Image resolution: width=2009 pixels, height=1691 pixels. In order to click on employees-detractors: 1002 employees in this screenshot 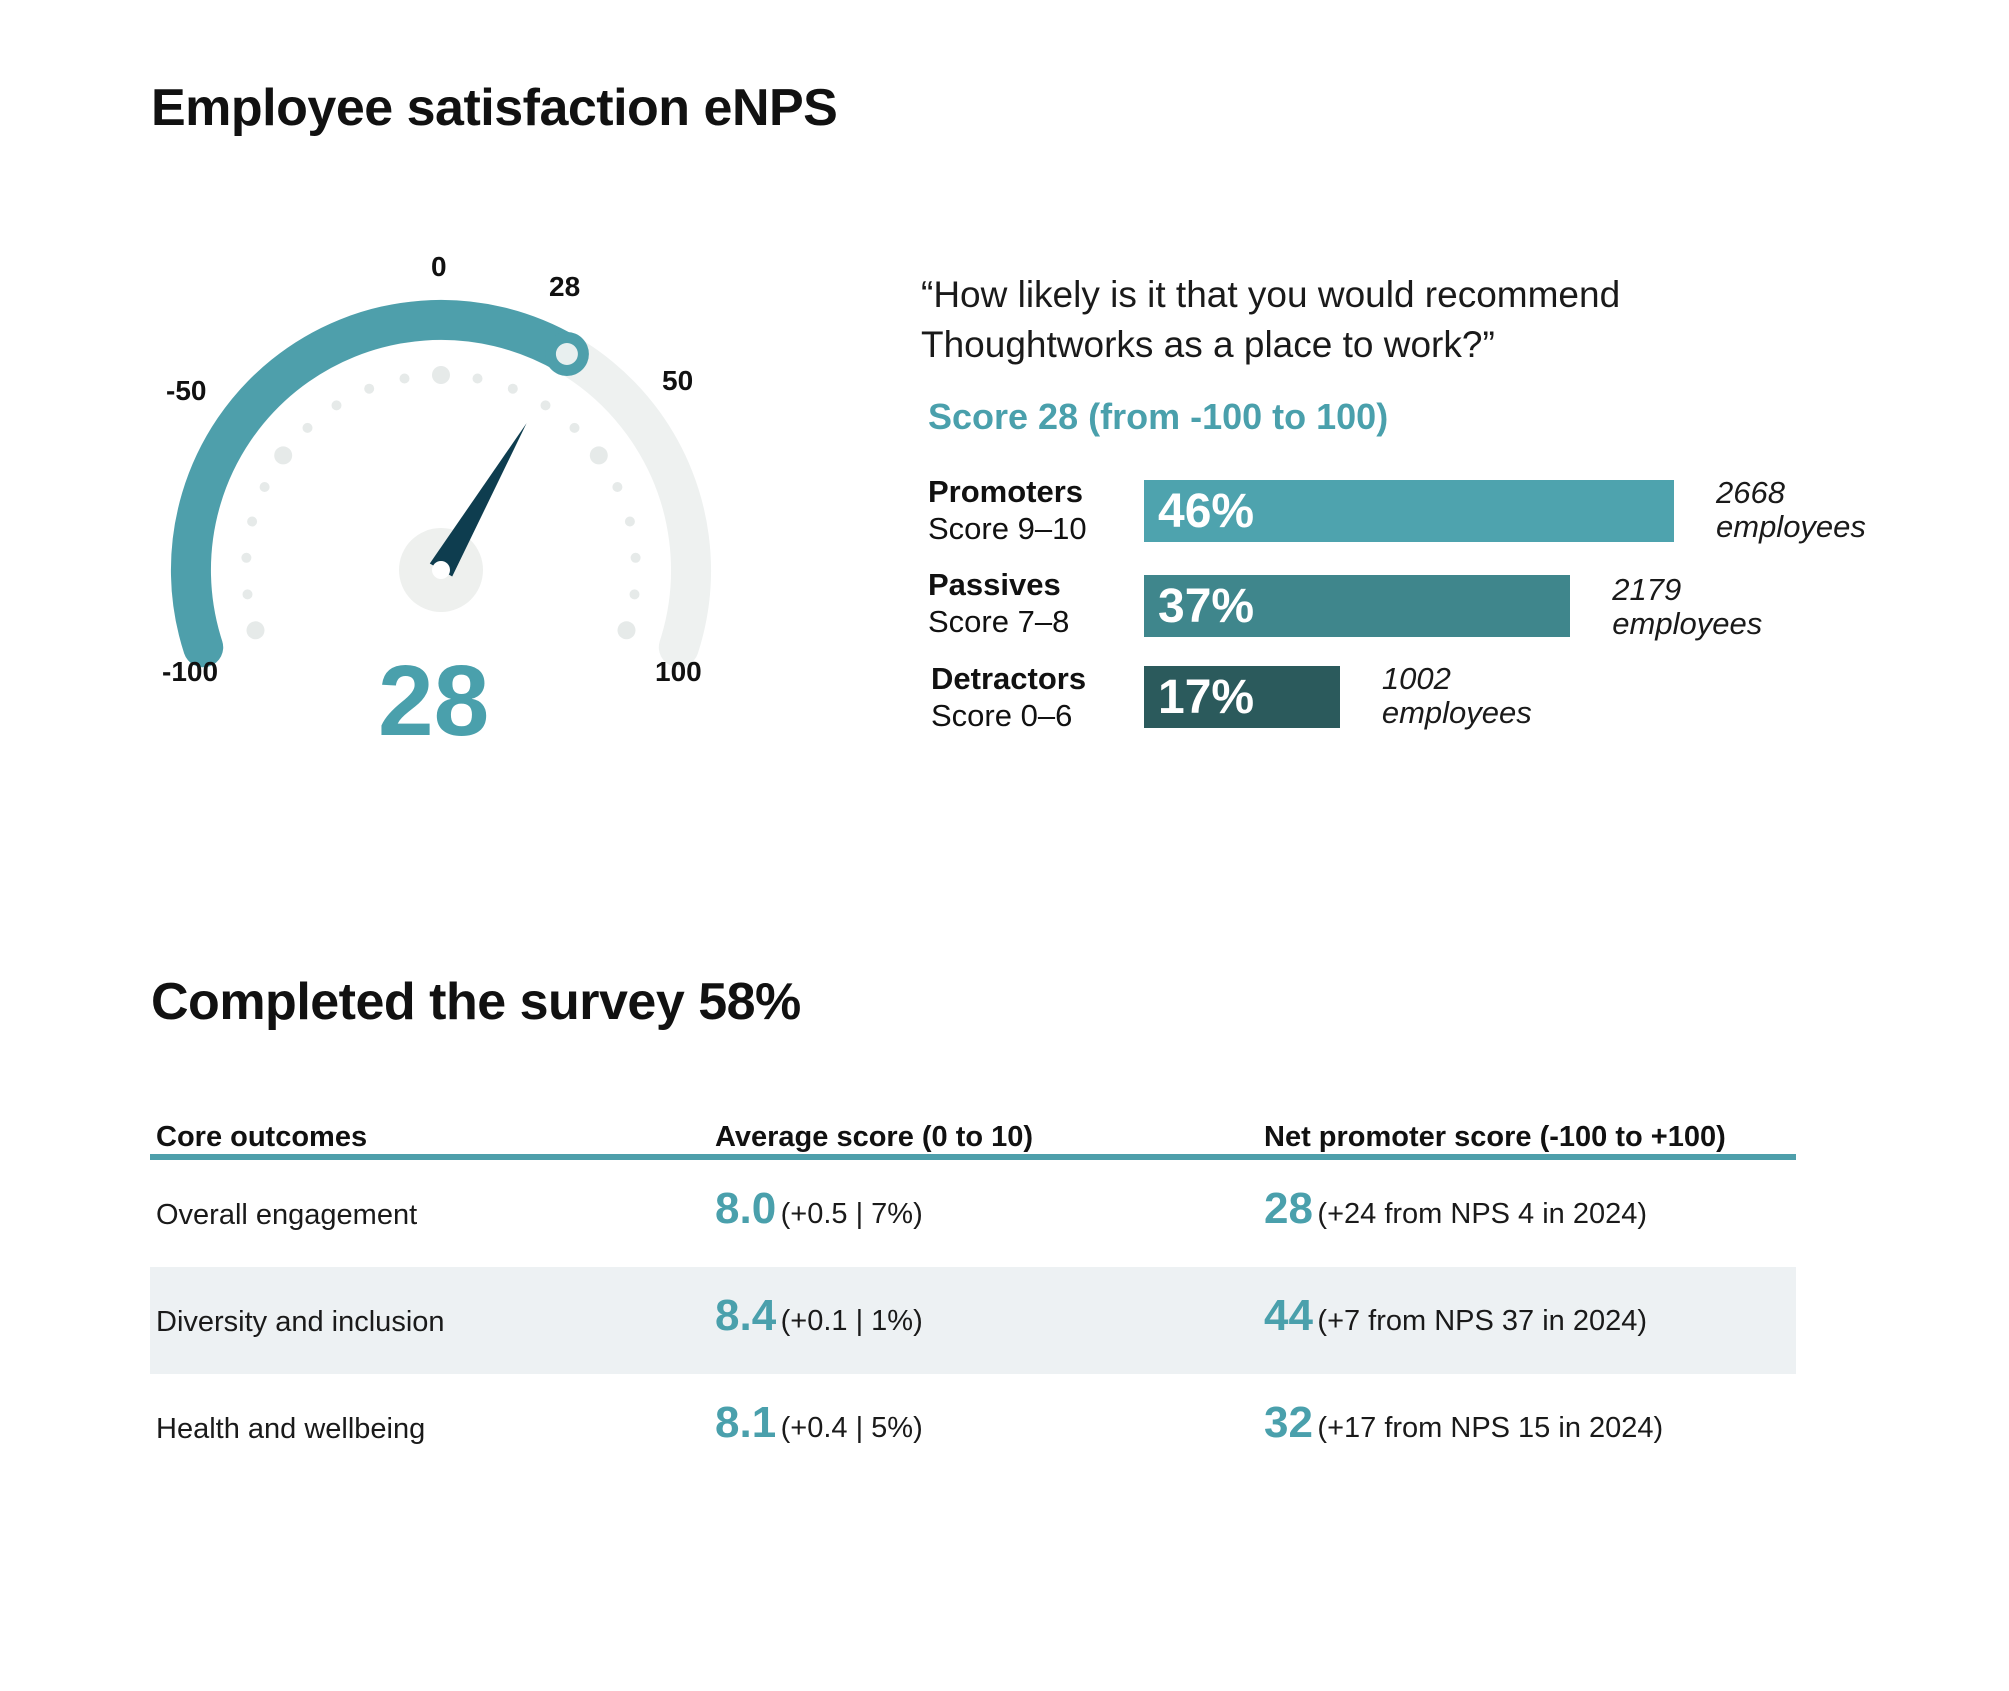, I will do `click(1457, 696)`.